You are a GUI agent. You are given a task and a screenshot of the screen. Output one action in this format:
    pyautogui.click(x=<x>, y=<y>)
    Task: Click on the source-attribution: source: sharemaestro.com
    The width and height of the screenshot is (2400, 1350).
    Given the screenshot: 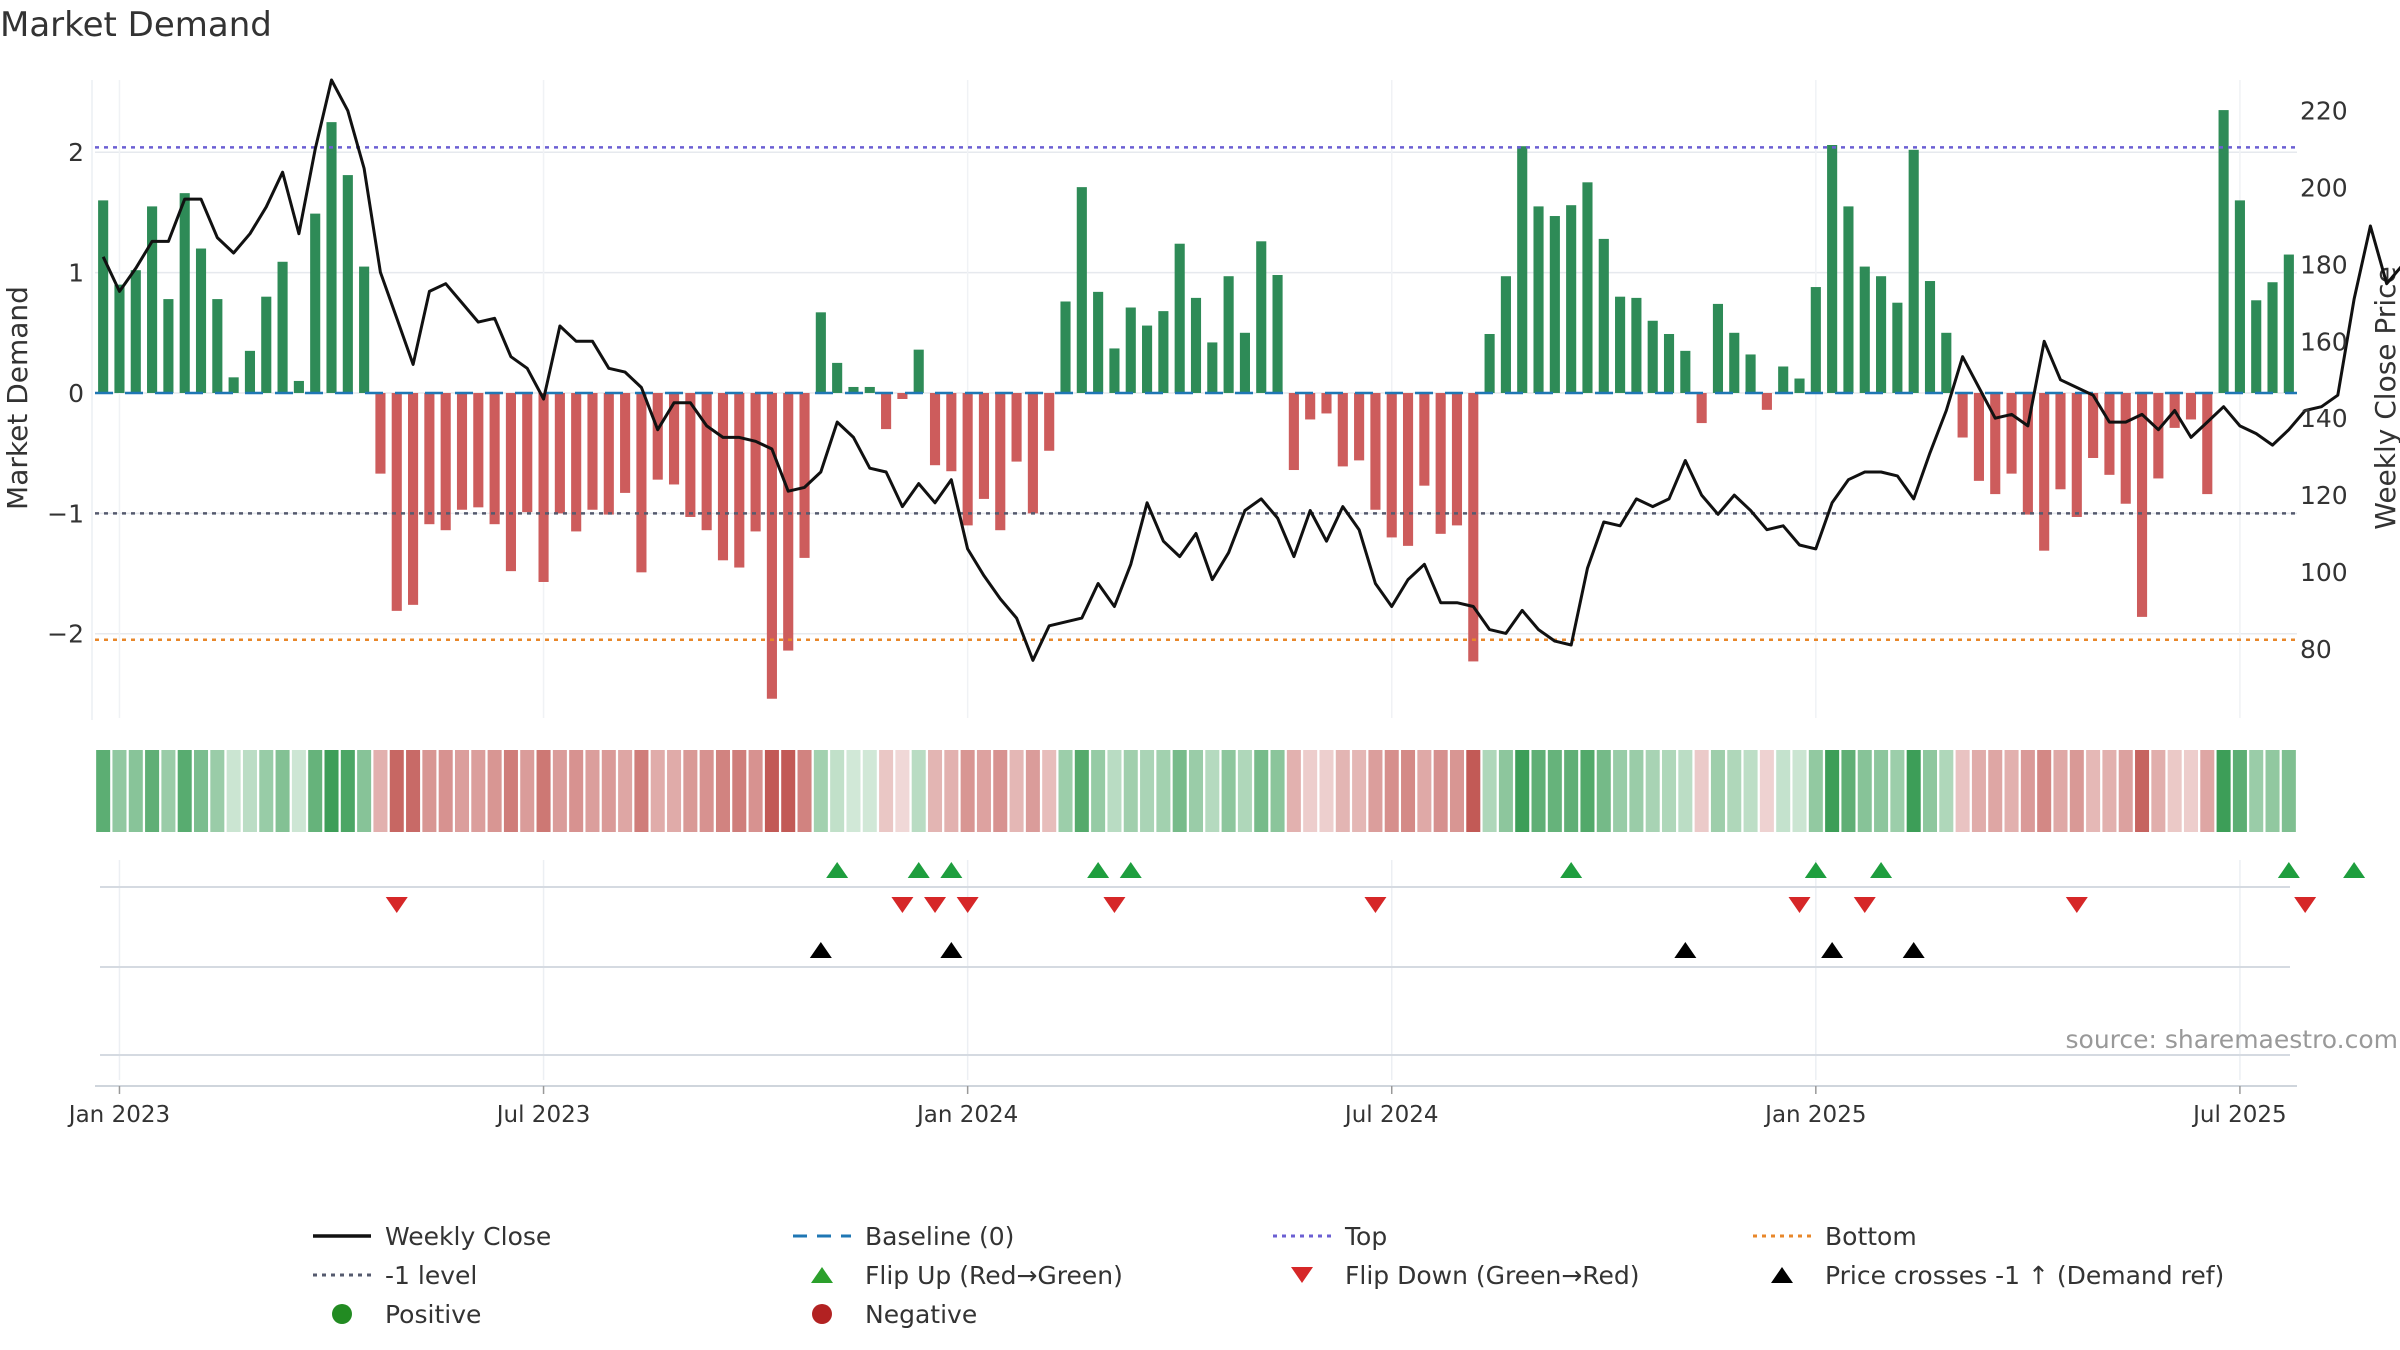 What is the action you would take?
    pyautogui.click(x=2232, y=1039)
    